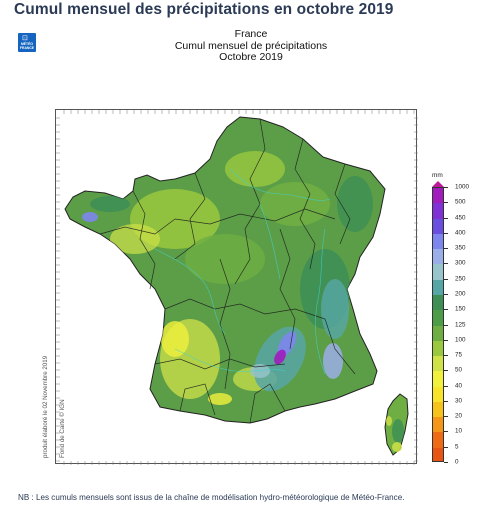 The width and height of the screenshot is (500, 509). I want to click on legend-color-bar, so click(438, 324).